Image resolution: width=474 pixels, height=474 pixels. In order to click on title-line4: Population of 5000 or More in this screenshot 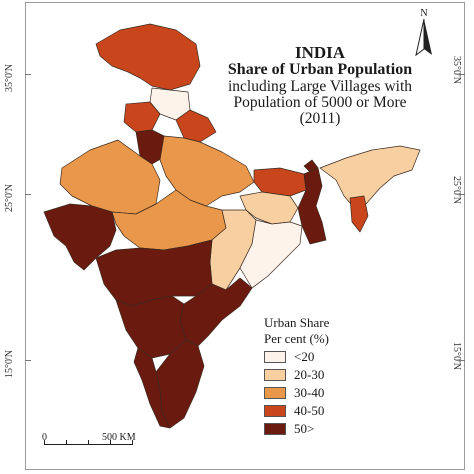, I will do `click(320, 102)`.